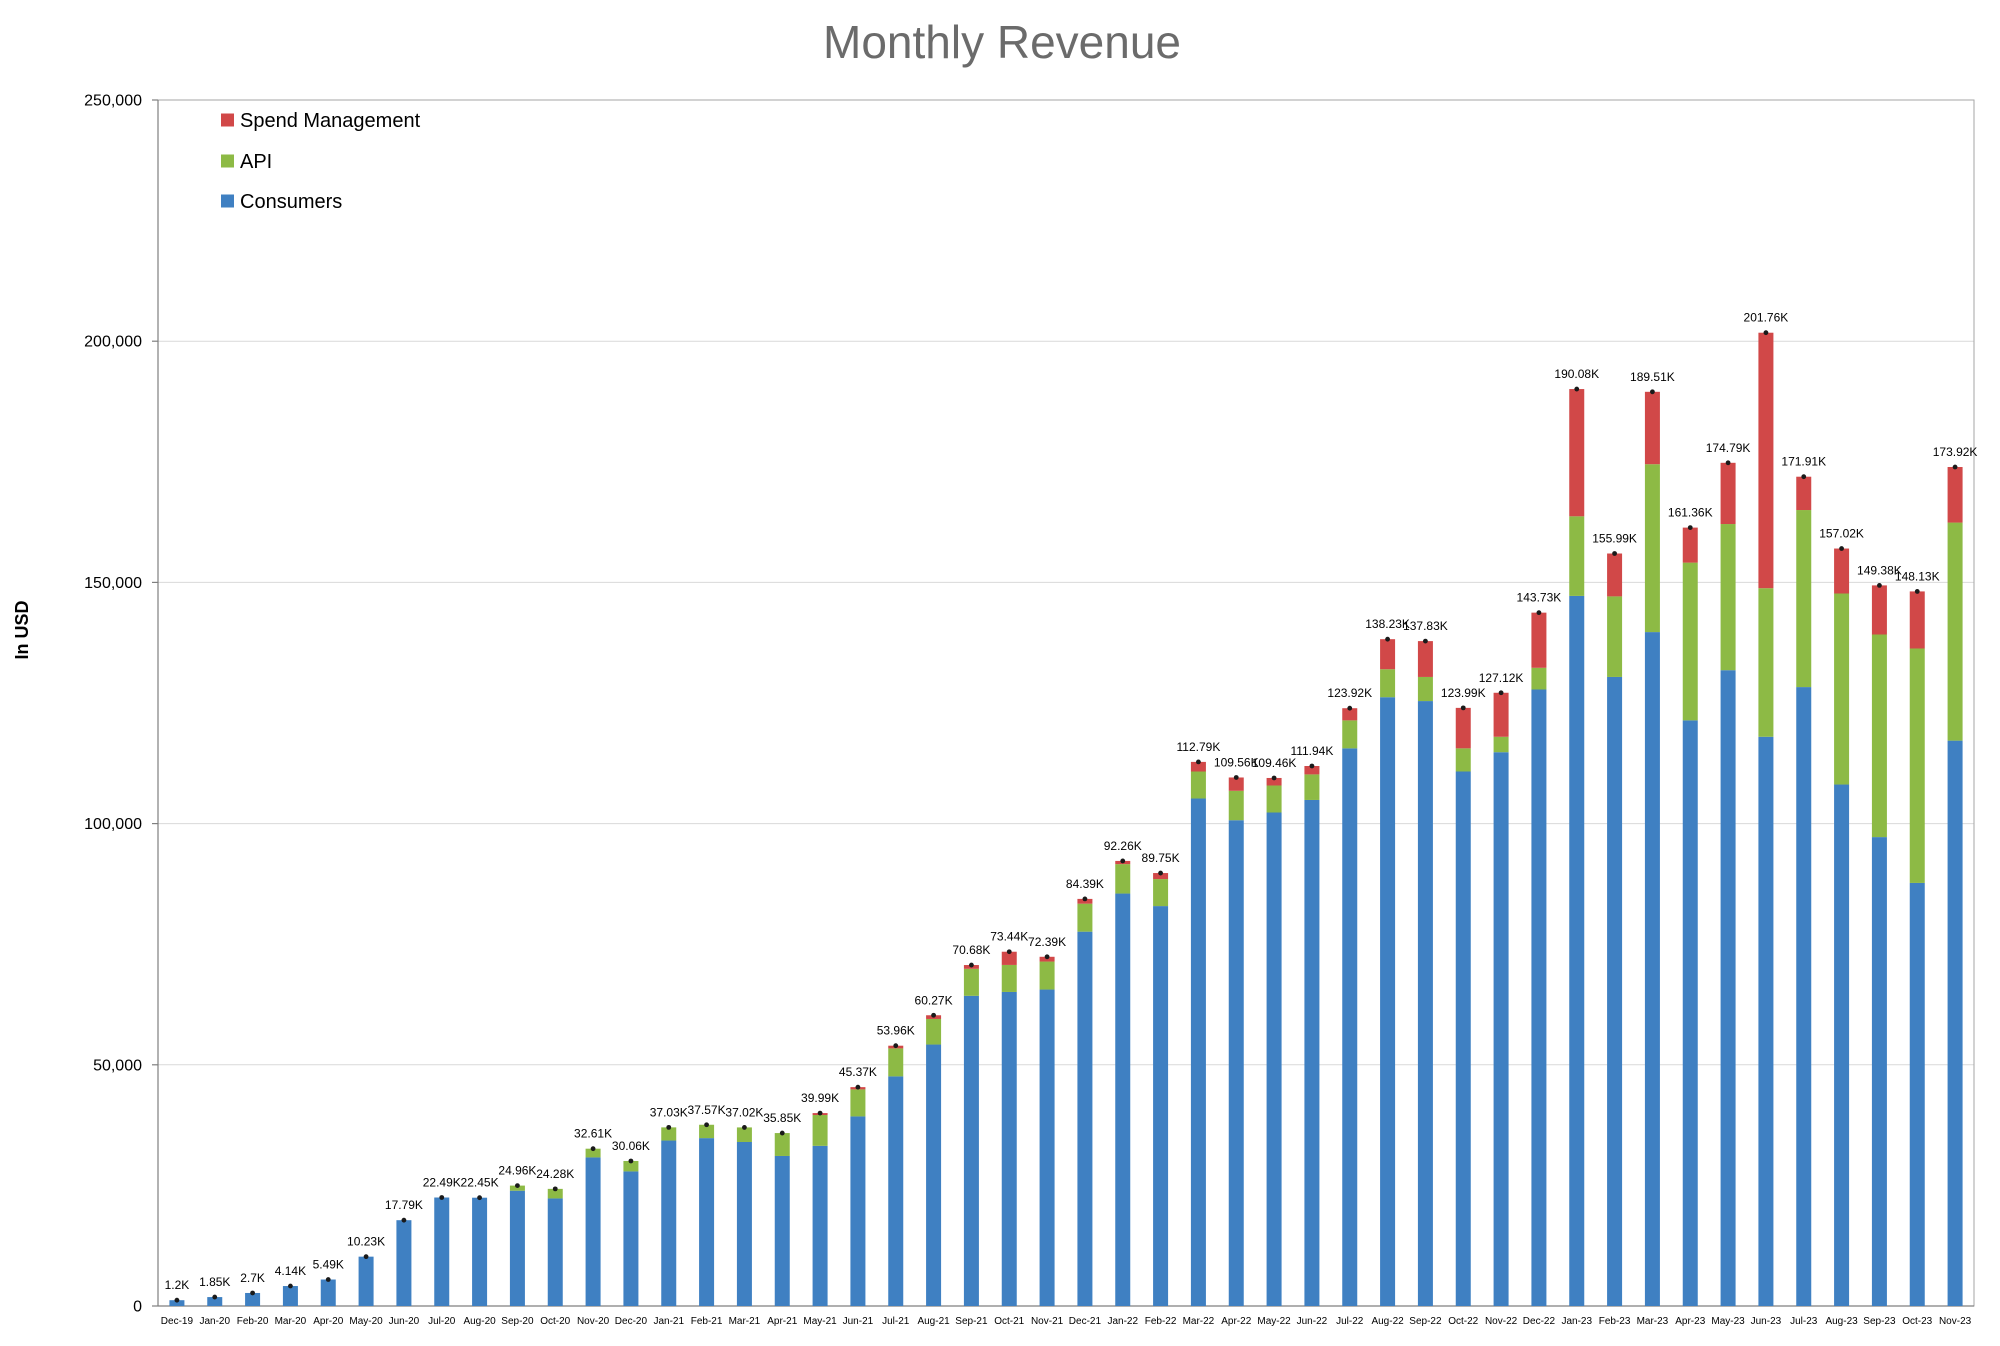  Describe the element at coordinates (121, 704) in the screenshot. I see `y-axis: 0 50,000 100,000 150,000 200,000 250,000` at that location.